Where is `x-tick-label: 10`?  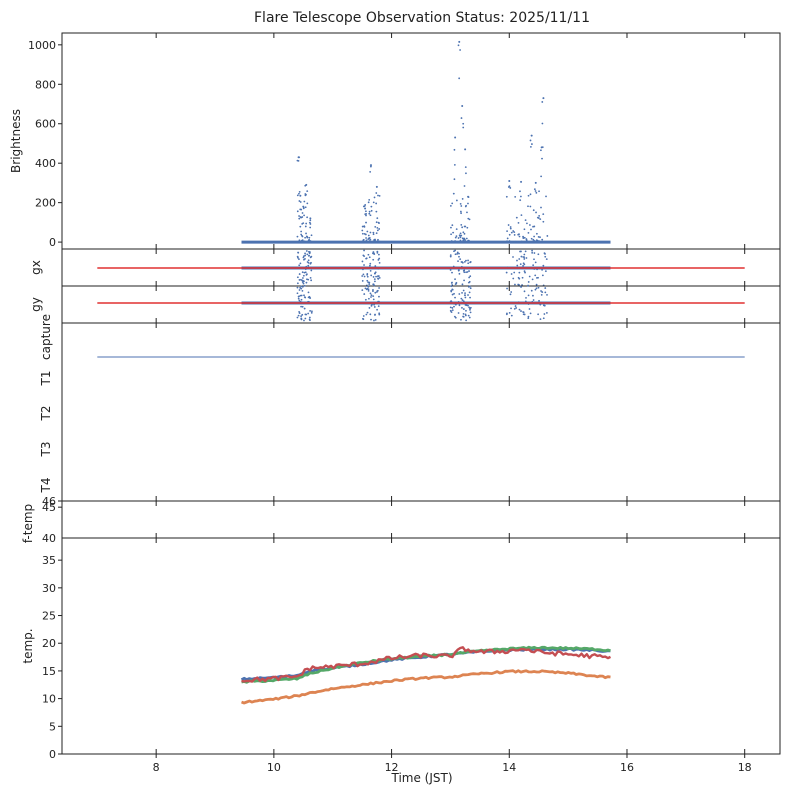
x-tick-label: 10 is located at coordinates (274, 767).